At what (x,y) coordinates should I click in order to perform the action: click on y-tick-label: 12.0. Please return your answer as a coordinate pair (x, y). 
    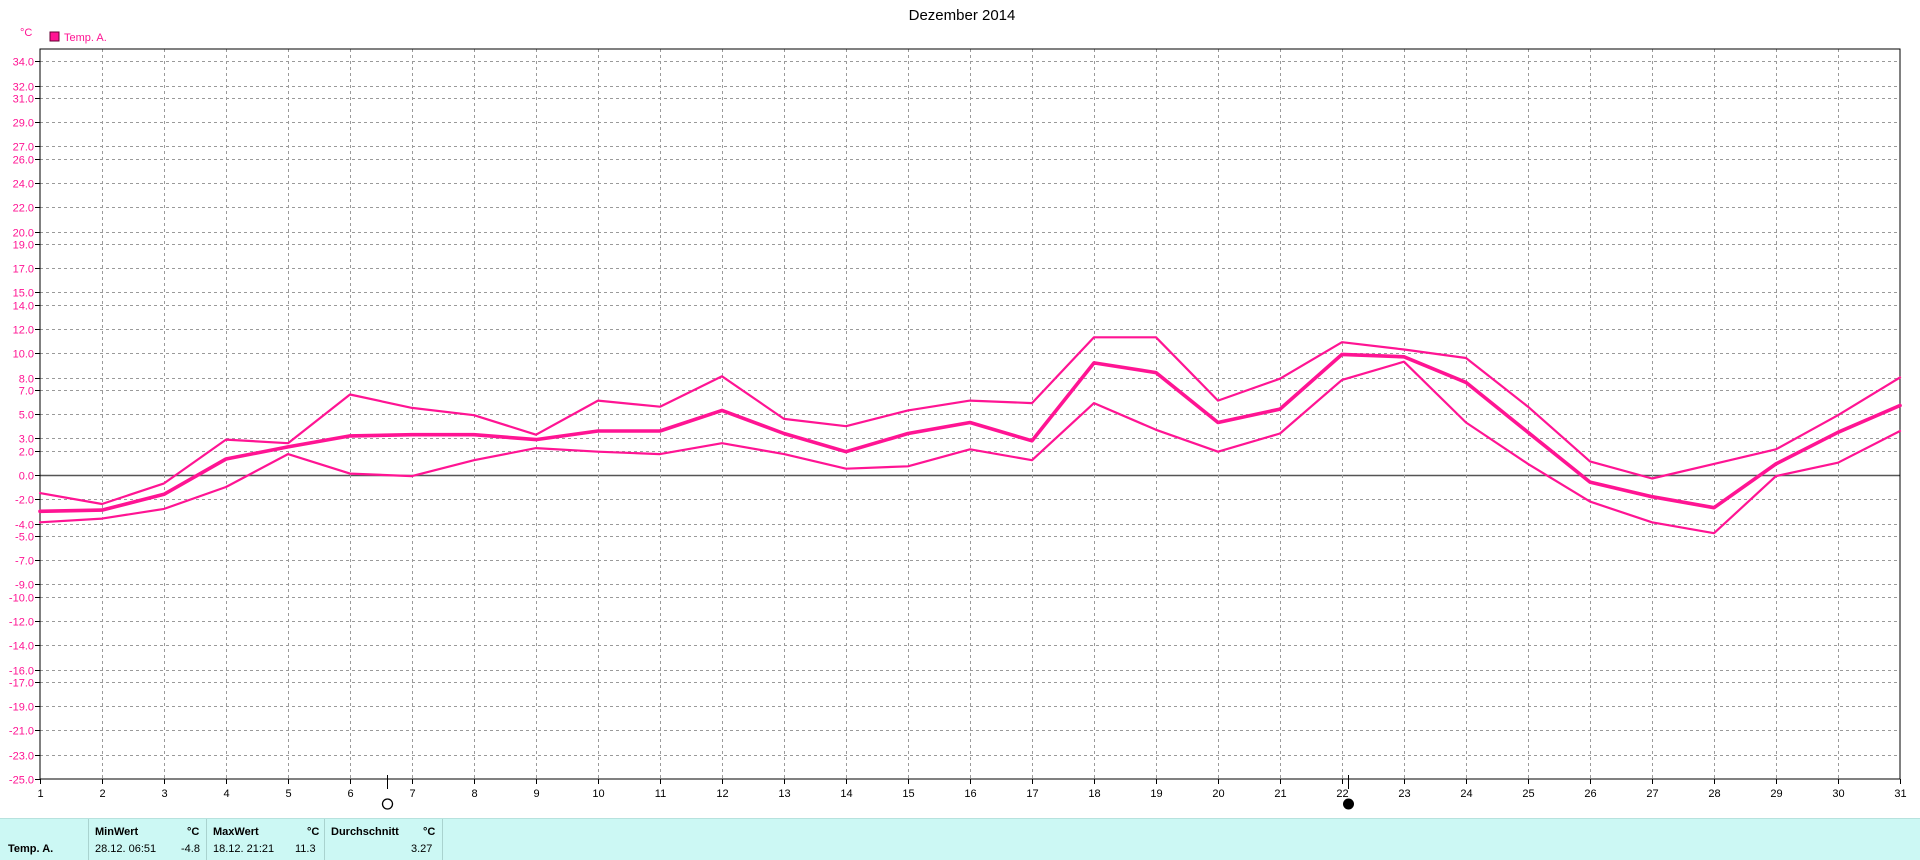
    Looking at the image, I should click on (23, 331).